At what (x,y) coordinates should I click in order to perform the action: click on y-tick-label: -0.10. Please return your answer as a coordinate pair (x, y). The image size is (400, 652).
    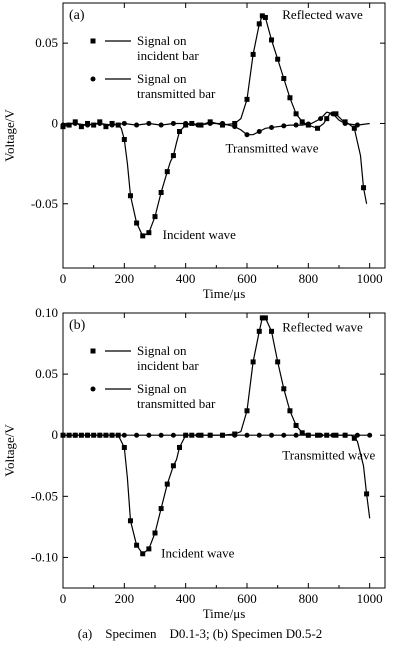
    Looking at the image, I should click on (44, 556).